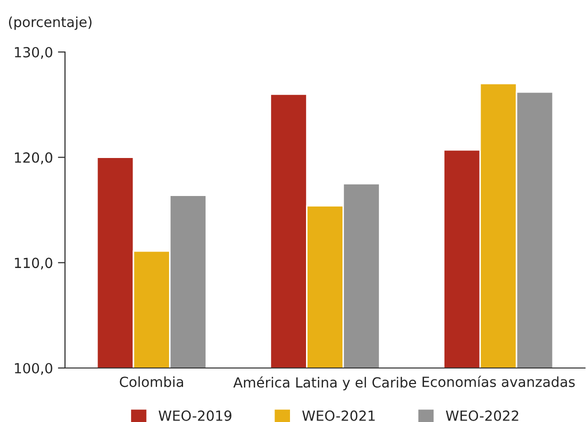 The image size is (587, 422). What do you see at coordinates (482, 415) in the screenshot?
I see `legend-label: WEO-2022` at bounding box center [482, 415].